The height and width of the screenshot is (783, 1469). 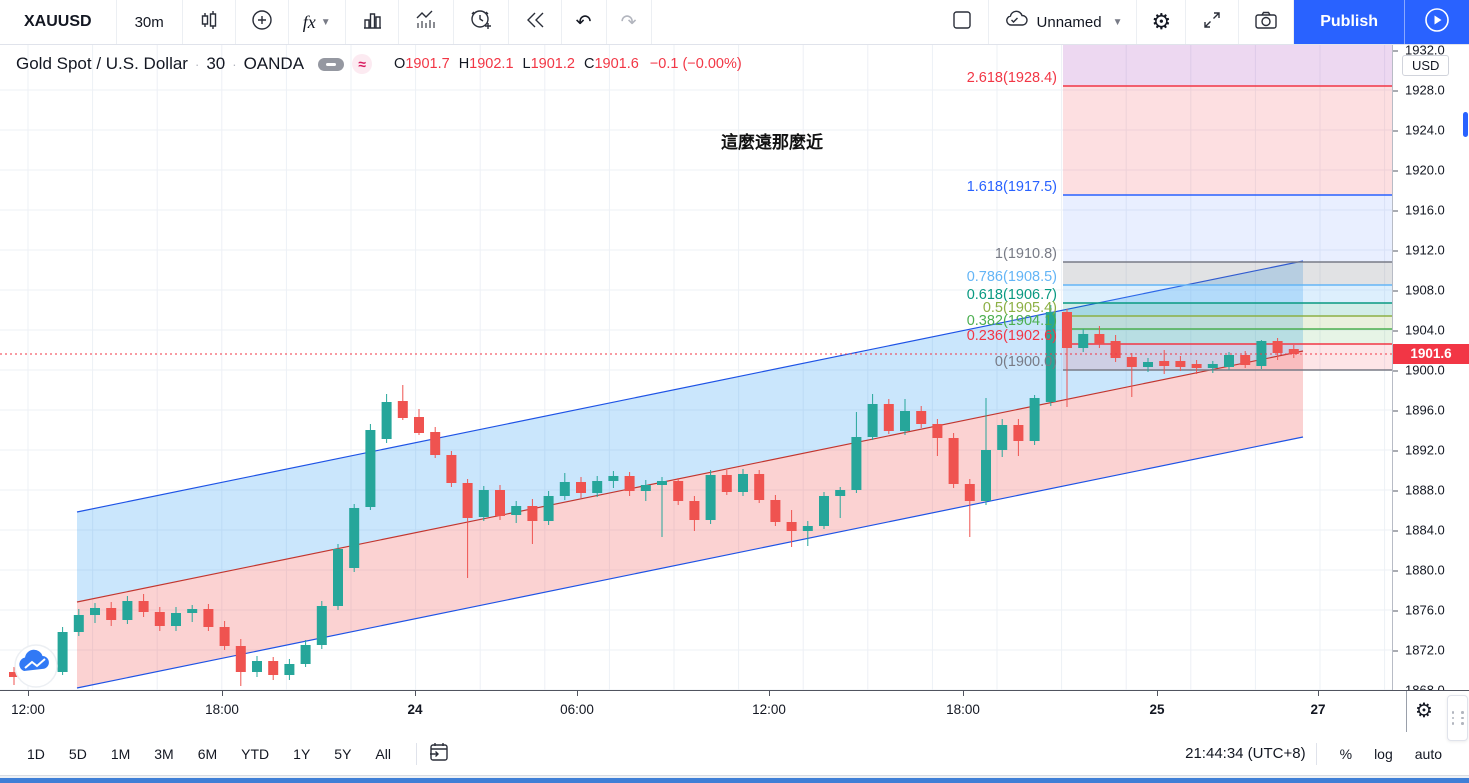 What do you see at coordinates (209, 22) in the screenshot?
I see `chart-style-button` at bounding box center [209, 22].